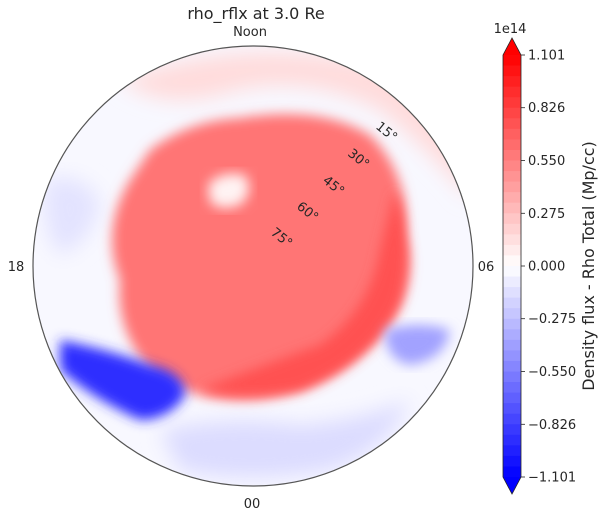 The image size is (602, 516). What do you see at coordinates (546, 108) in the screenshot?
I see `colorbar-tick-label: 0.826` at bounding box center [546, 108].